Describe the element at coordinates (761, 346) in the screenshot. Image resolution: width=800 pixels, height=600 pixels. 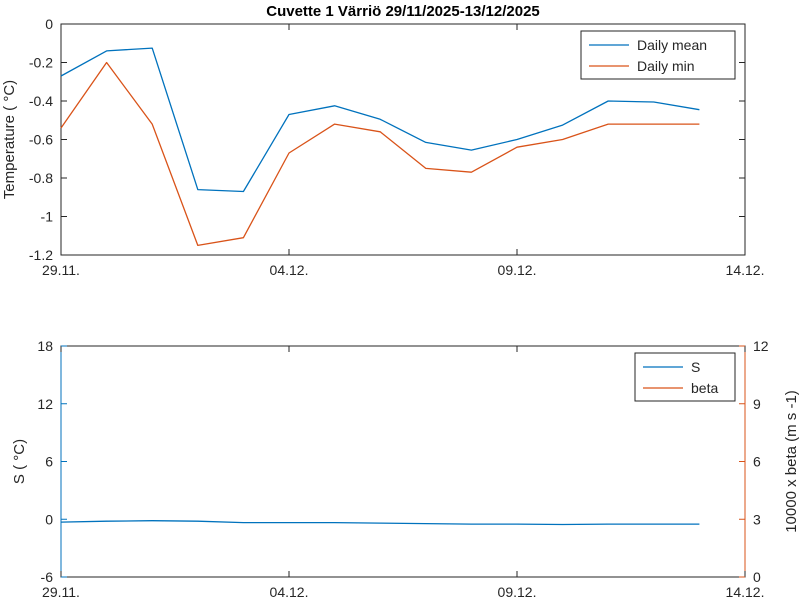
I see `chart2-y-right-tick-label: 12` at that location.